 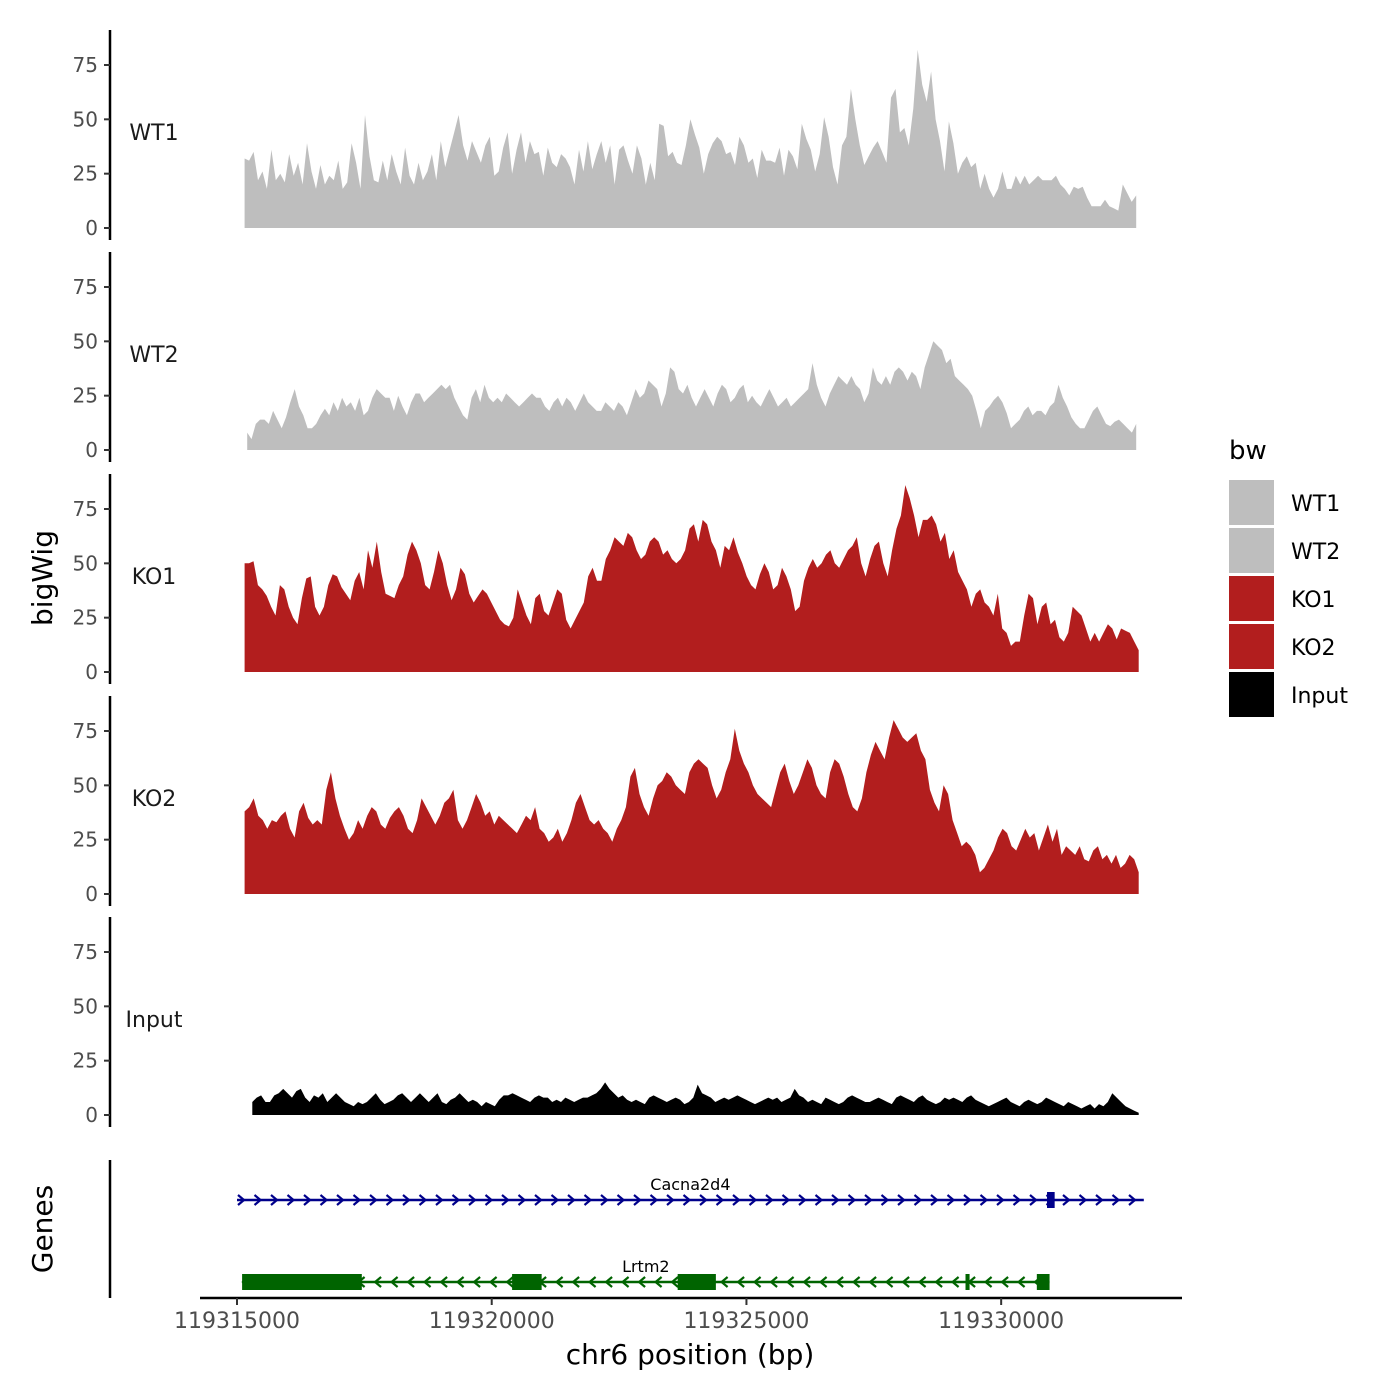 I want to click on legend-key-wt2, so click(x=1251, y=550).